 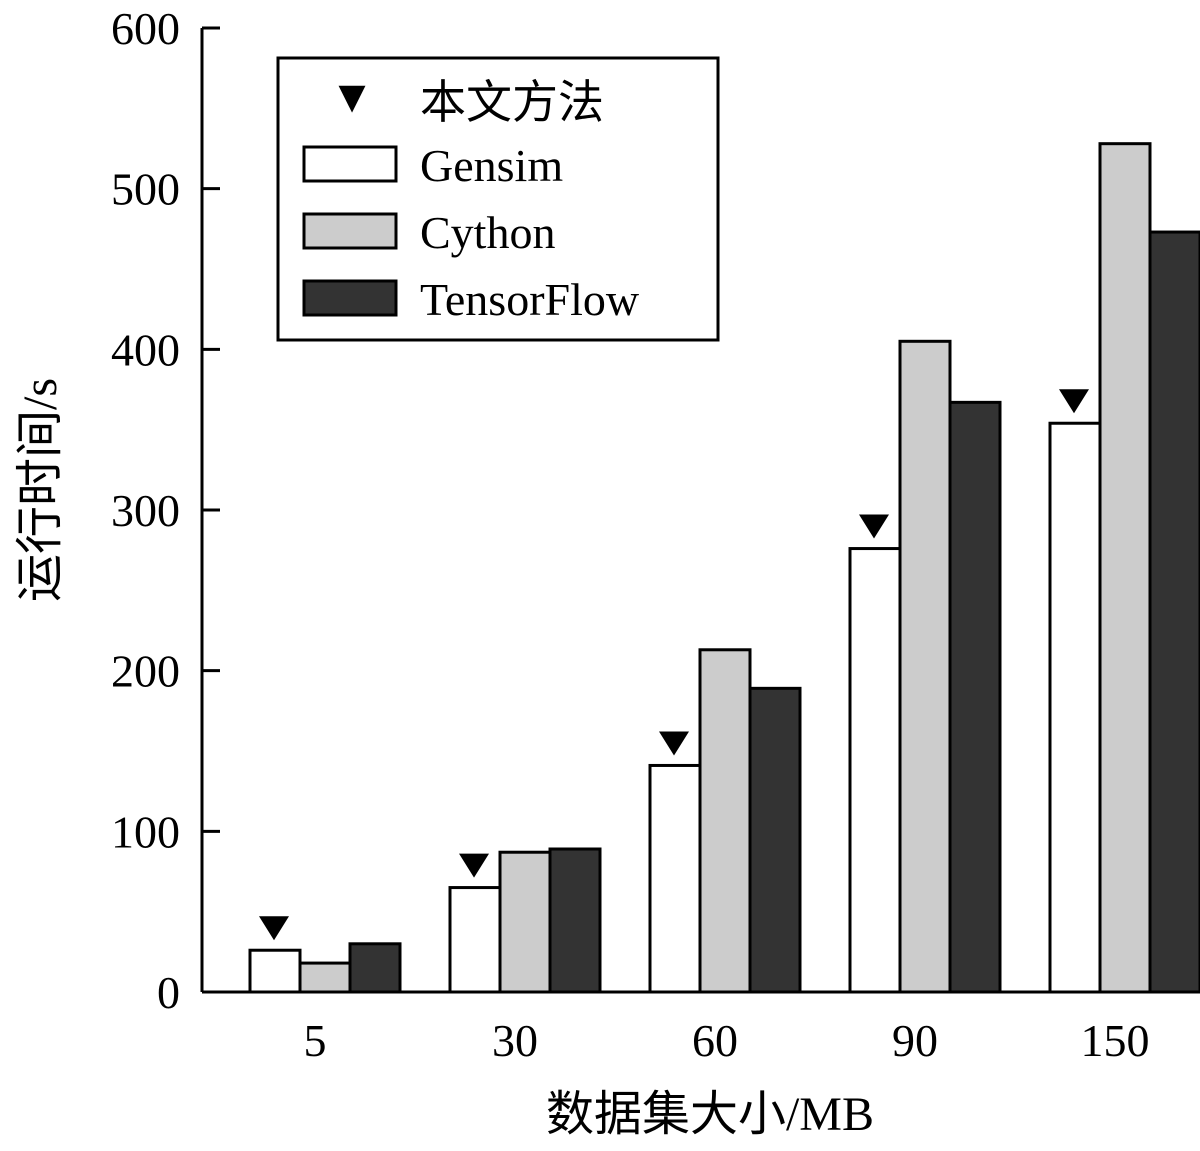 I want to click on x-tick-label: 150, so click(x=1115, y=1040).